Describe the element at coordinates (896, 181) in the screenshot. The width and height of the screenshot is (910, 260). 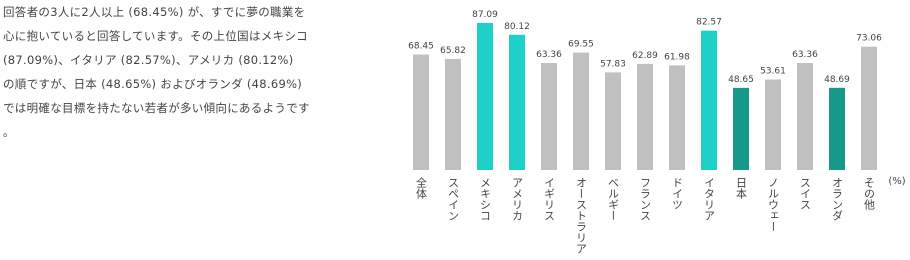
I see `unit-label: (%)` at that location.